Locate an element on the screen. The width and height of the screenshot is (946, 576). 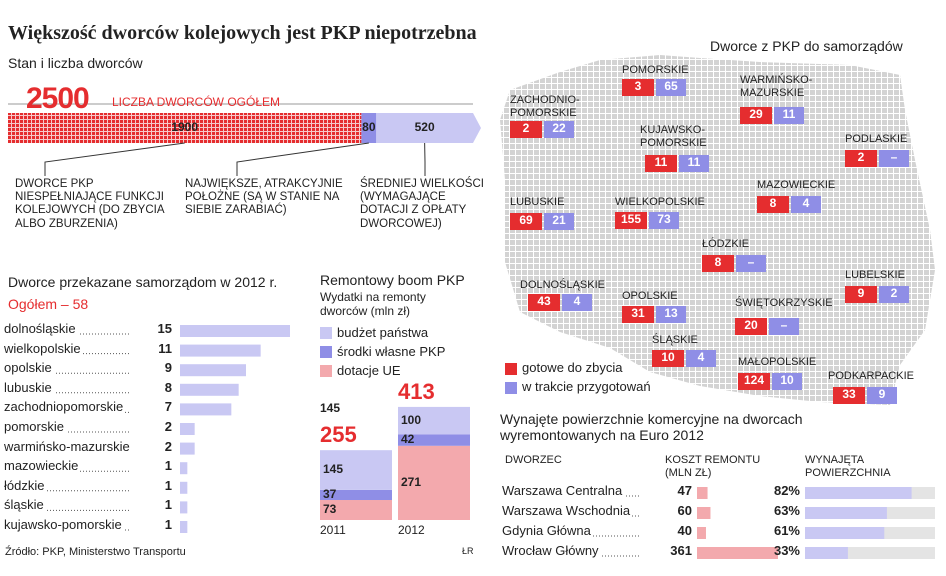
category-label: 2011 is located at coordinates (333, 530).